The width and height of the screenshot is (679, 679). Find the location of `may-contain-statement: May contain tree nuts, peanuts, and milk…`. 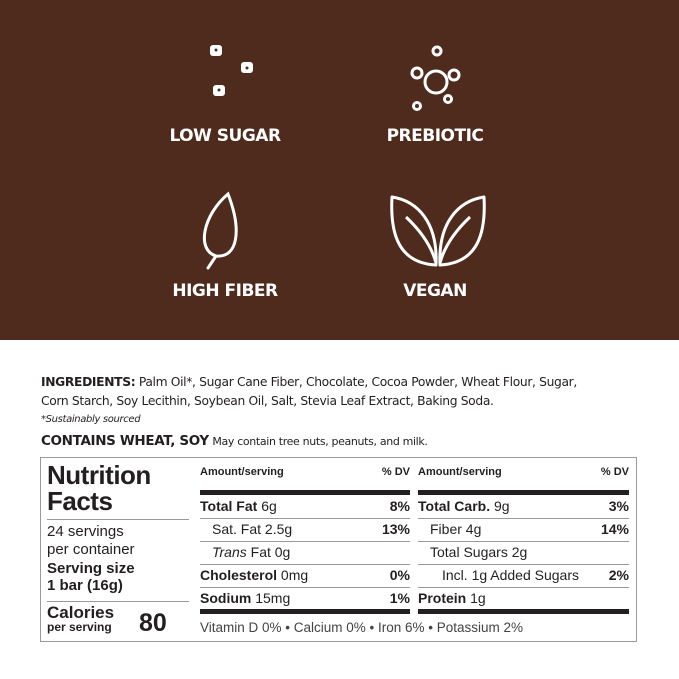

may-contain-statement: May contain tree nuts, peanuts, and milk… is located at coordinates (320, 441).